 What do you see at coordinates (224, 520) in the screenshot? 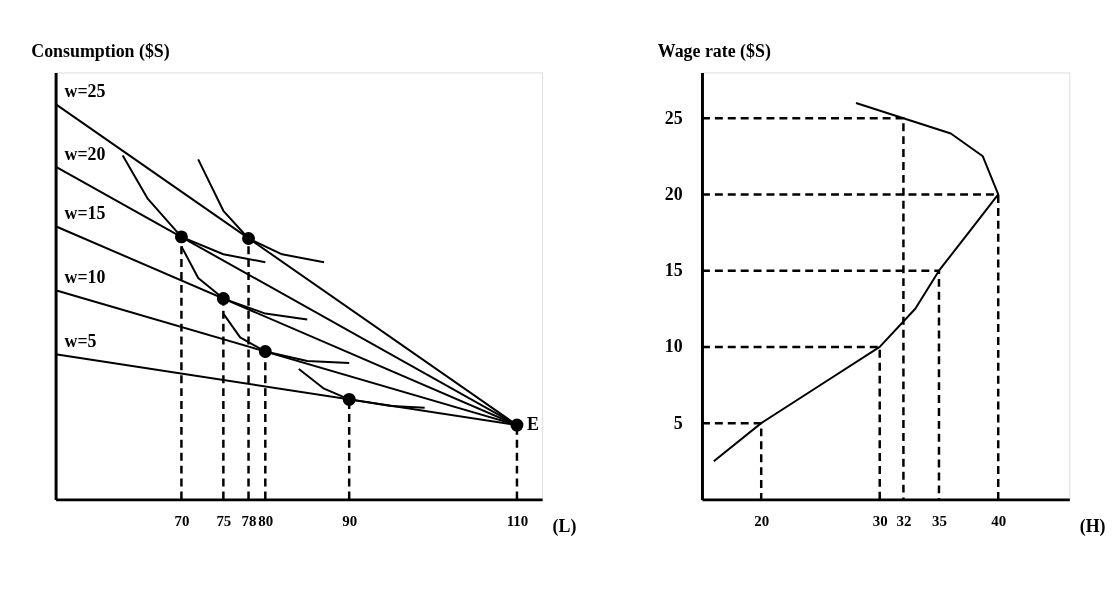
I see `x-tick-label: 75` at bounding box center [224, 520].